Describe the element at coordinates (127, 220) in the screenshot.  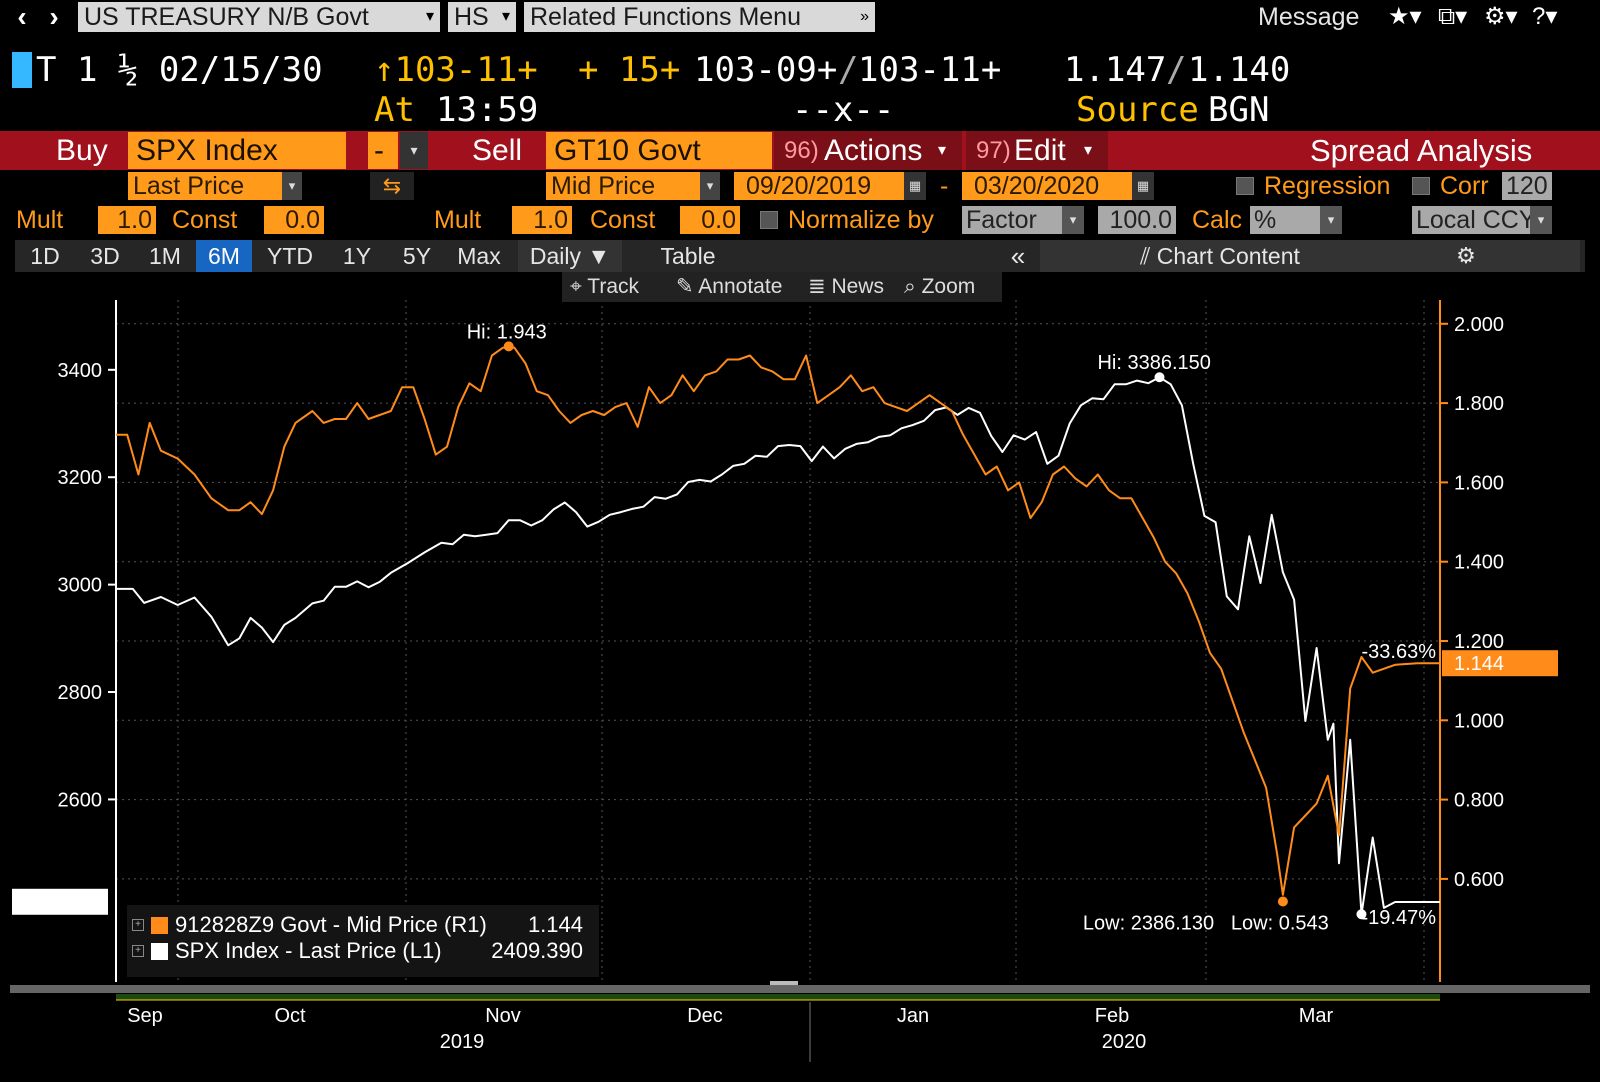
I see `mult-input-1: 1.0` at that location.